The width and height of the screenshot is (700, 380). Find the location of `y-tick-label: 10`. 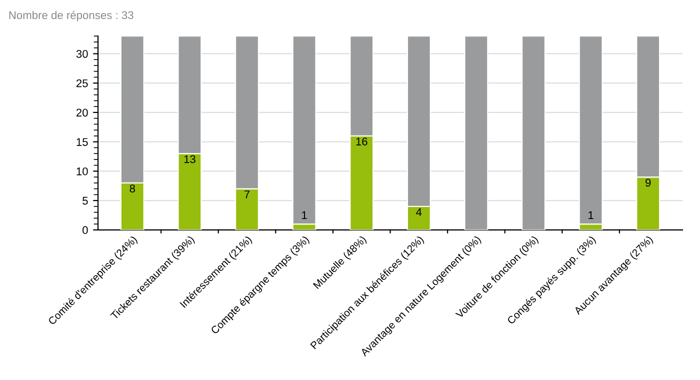

y-tick-label: 10 is located at coordinates (82, 171).